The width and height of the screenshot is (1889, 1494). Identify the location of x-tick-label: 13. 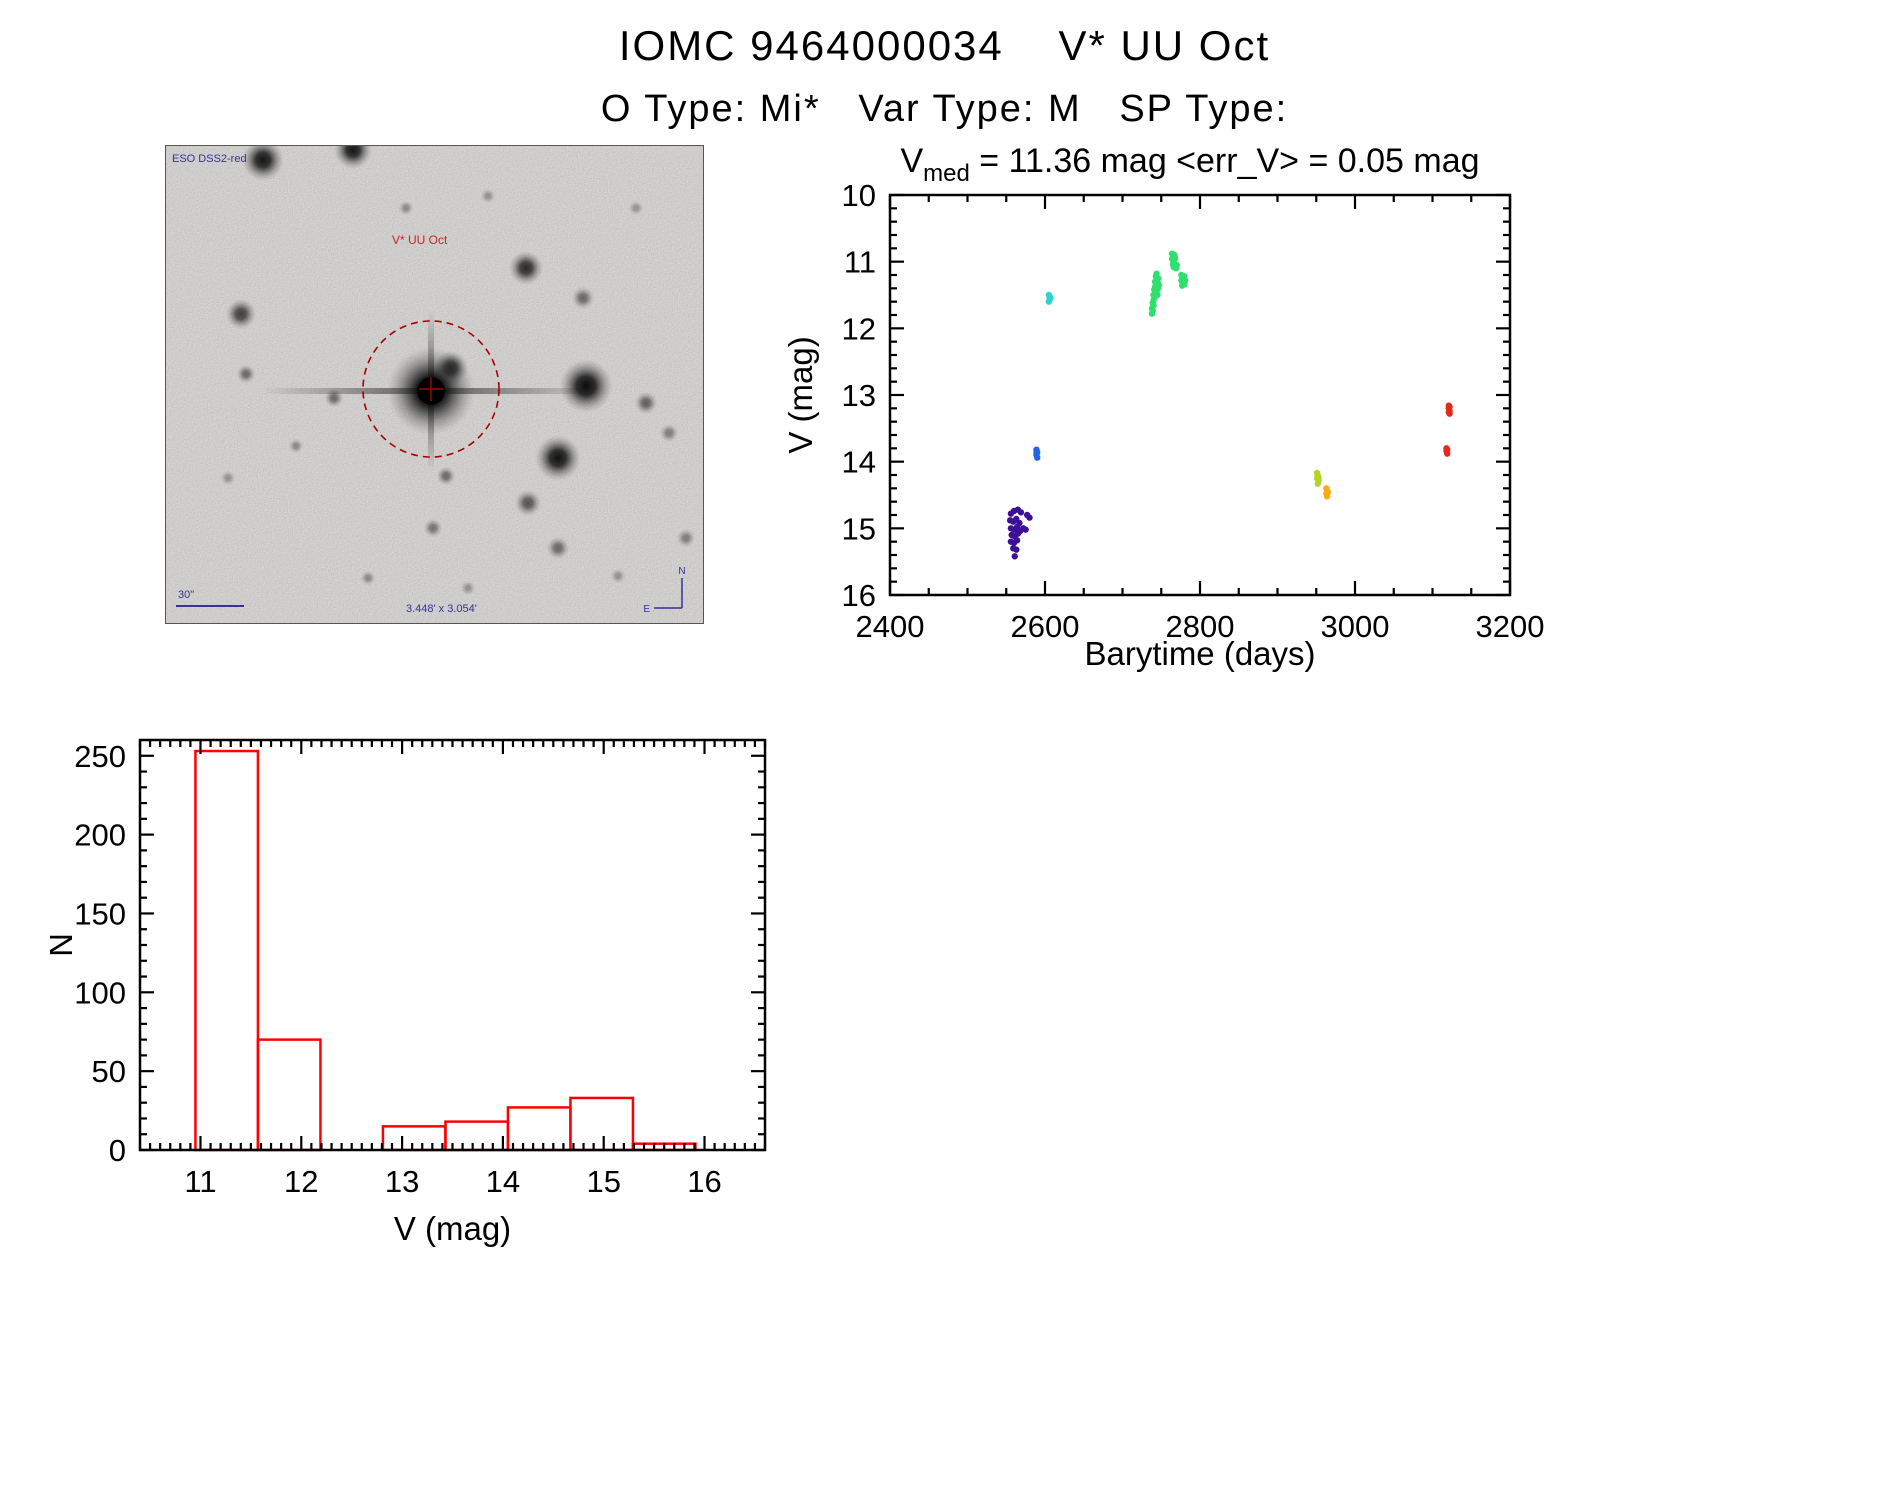
(402, 1181).